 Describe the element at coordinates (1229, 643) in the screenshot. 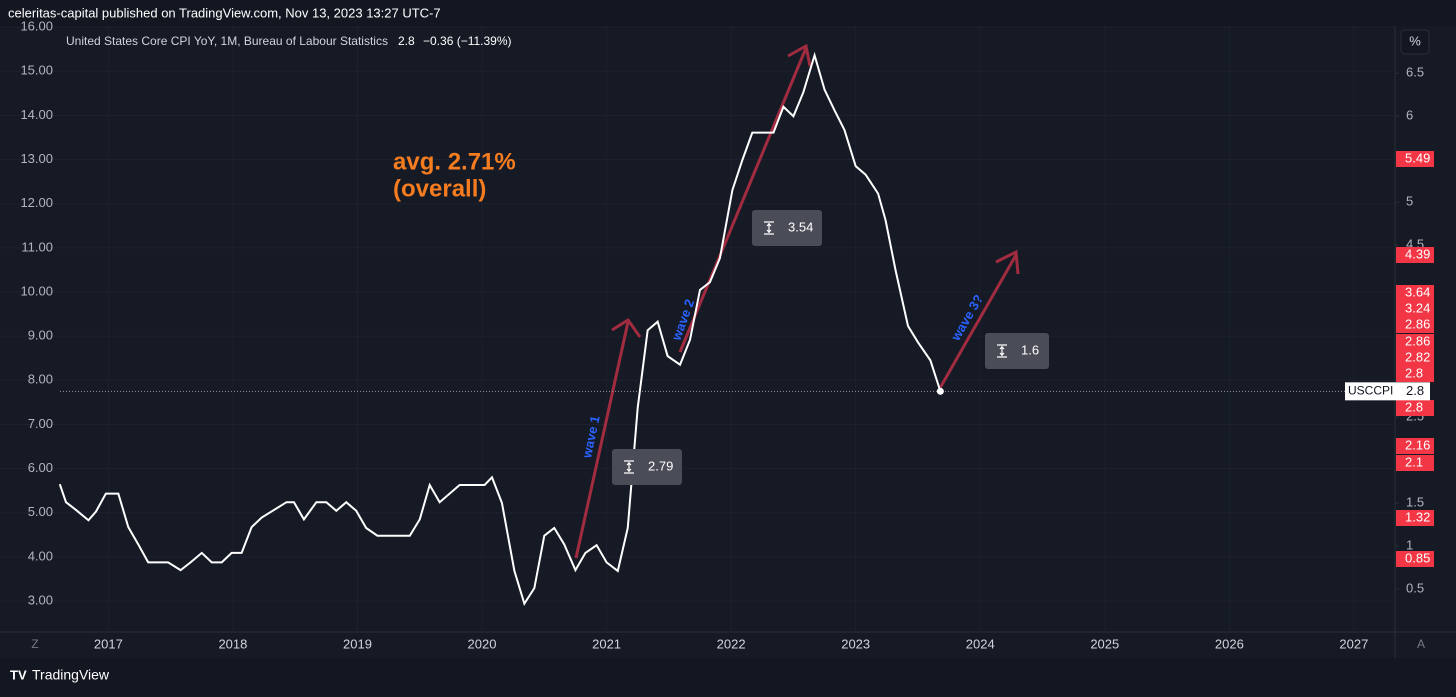

I see `x-tick-label: 2026` at that location.